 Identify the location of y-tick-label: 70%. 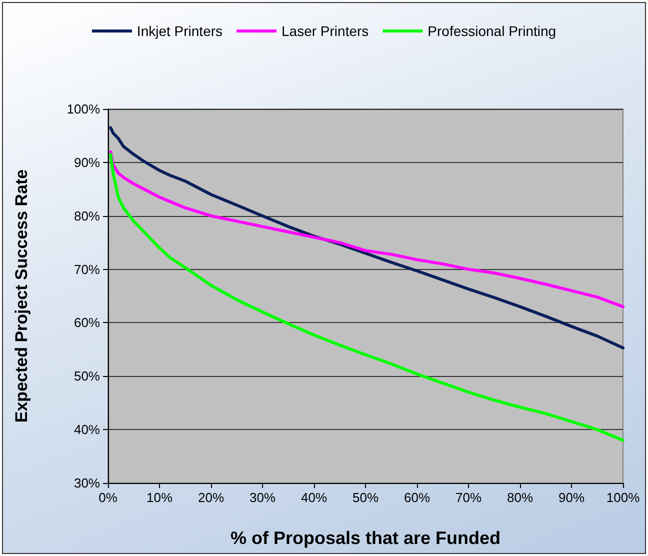
(87, 269).